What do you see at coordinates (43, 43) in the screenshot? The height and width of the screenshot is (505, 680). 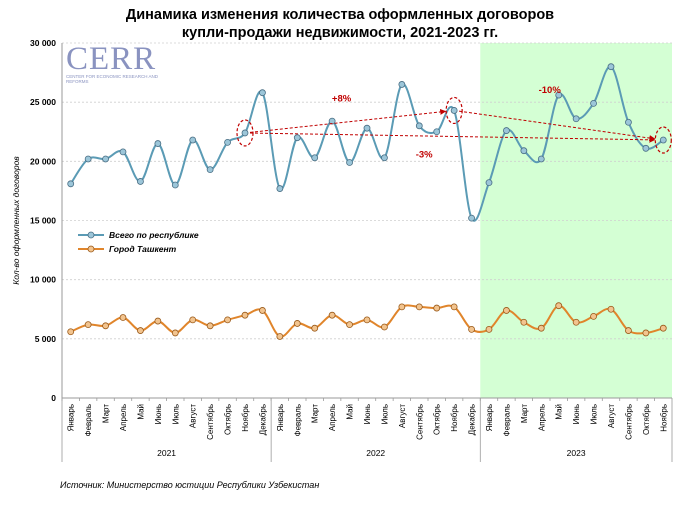 I see `y-tick-label: 30 000` at bounding box center [43, 43].